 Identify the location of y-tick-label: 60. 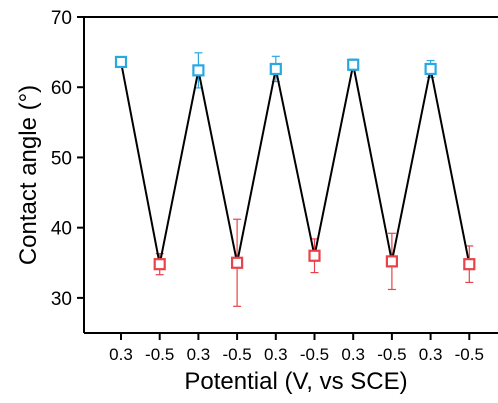
(61, 88).